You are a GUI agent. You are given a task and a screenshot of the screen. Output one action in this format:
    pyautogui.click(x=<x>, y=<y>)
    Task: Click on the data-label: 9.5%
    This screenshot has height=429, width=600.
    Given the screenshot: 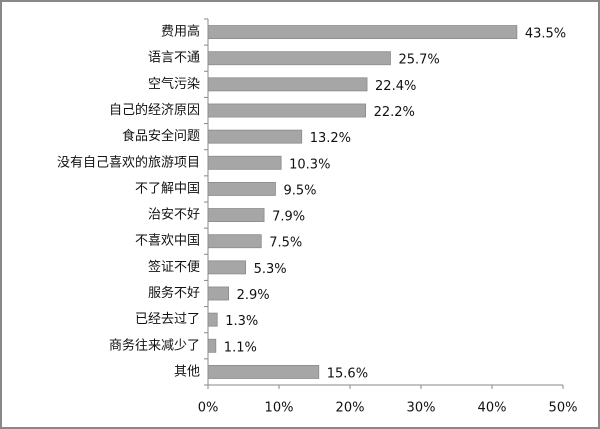 What is the action you would take?
    pyautogui.click(x=299, y=190)
    